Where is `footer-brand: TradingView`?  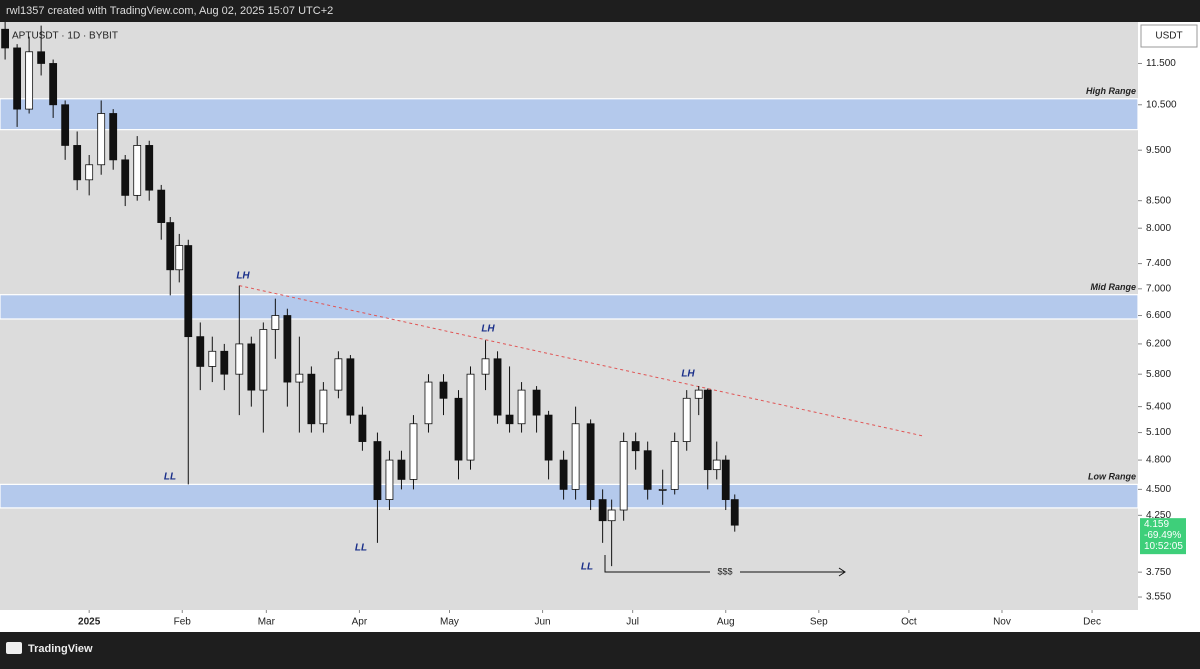 footer-brand: TradingView is located at coordinates (60, 649).